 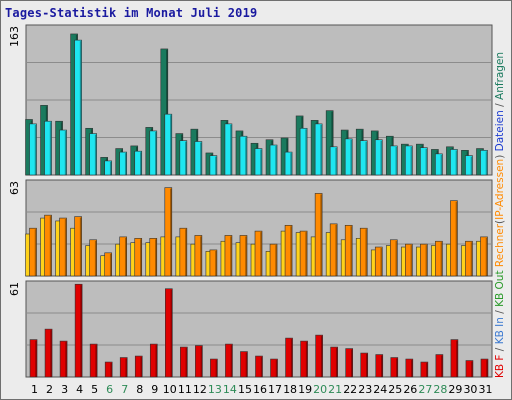 I want to click on legend-item: (, so click(x=500, y=222).